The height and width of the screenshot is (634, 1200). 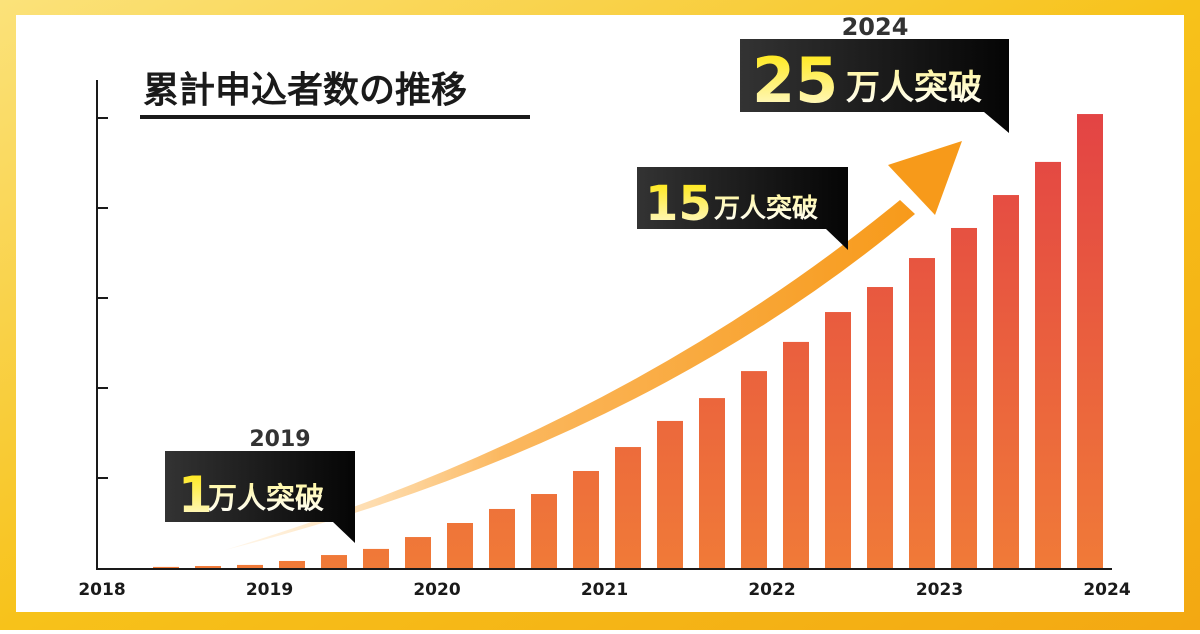 I want to click on y-axis, so click(x=102, y=324).